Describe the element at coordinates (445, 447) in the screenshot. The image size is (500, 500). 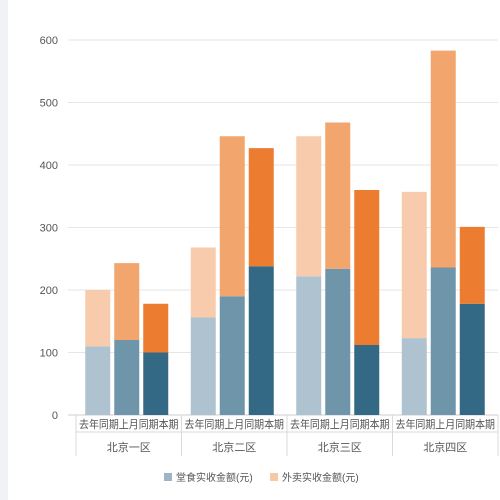
I see `group-label: 北京四区` at that location.